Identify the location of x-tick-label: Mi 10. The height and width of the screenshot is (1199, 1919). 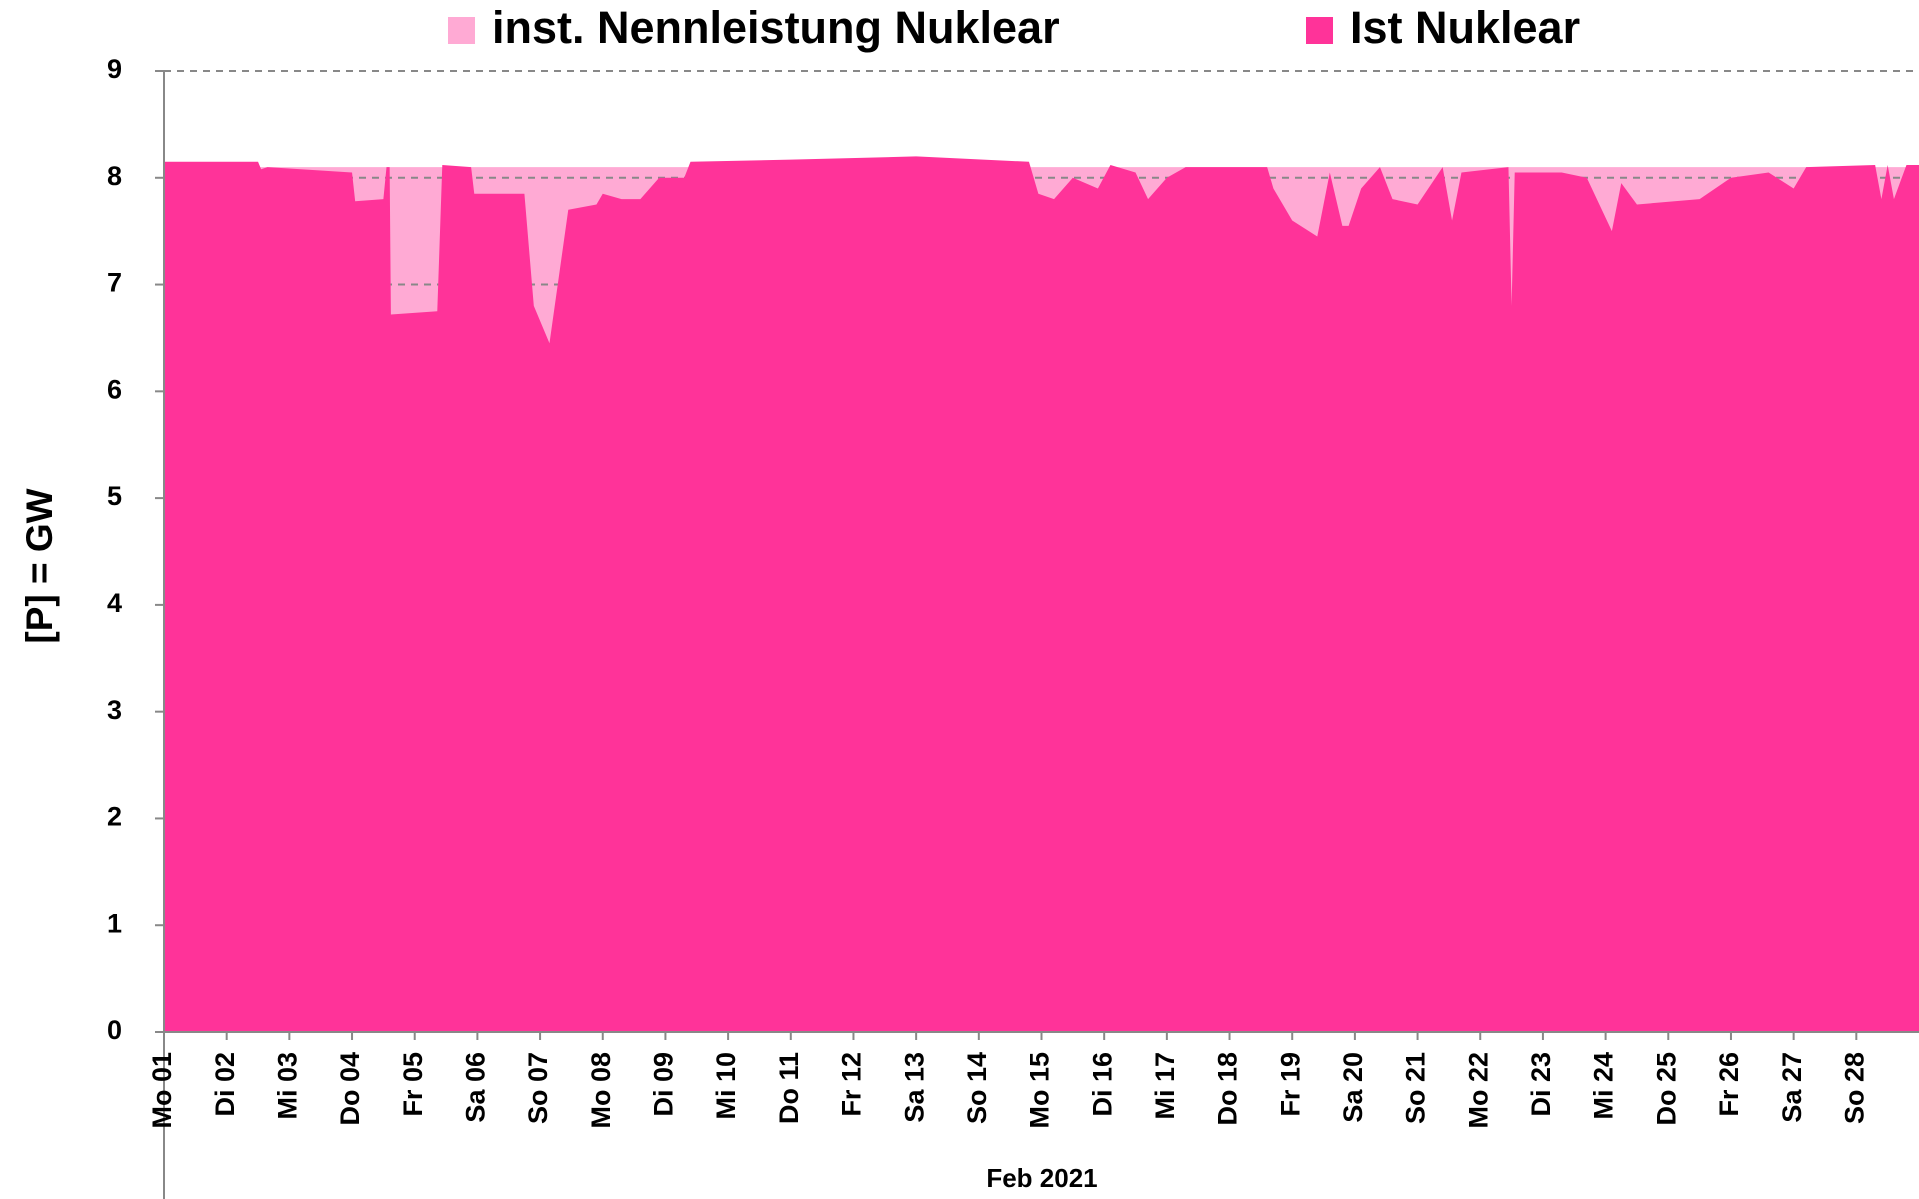
(726, 1086).